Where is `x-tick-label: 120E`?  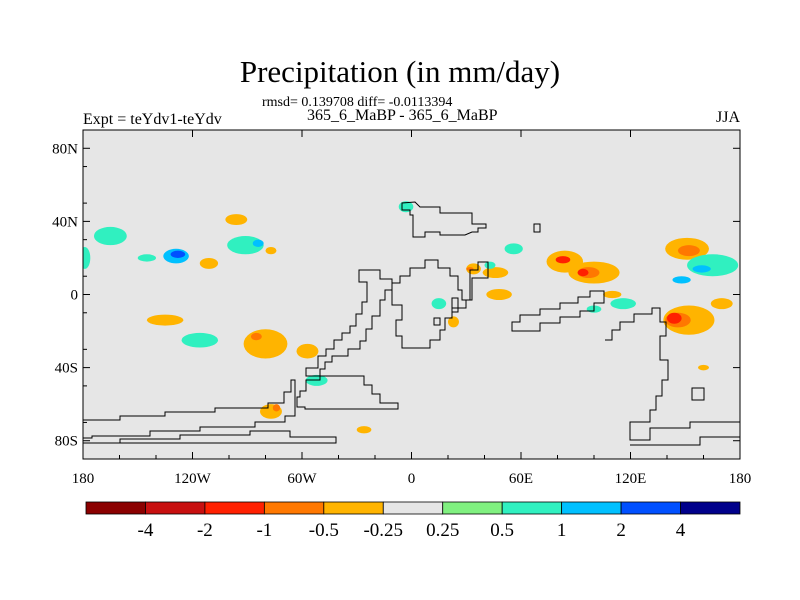
x-tick-label: 120E is located at coordinates (631, 479).